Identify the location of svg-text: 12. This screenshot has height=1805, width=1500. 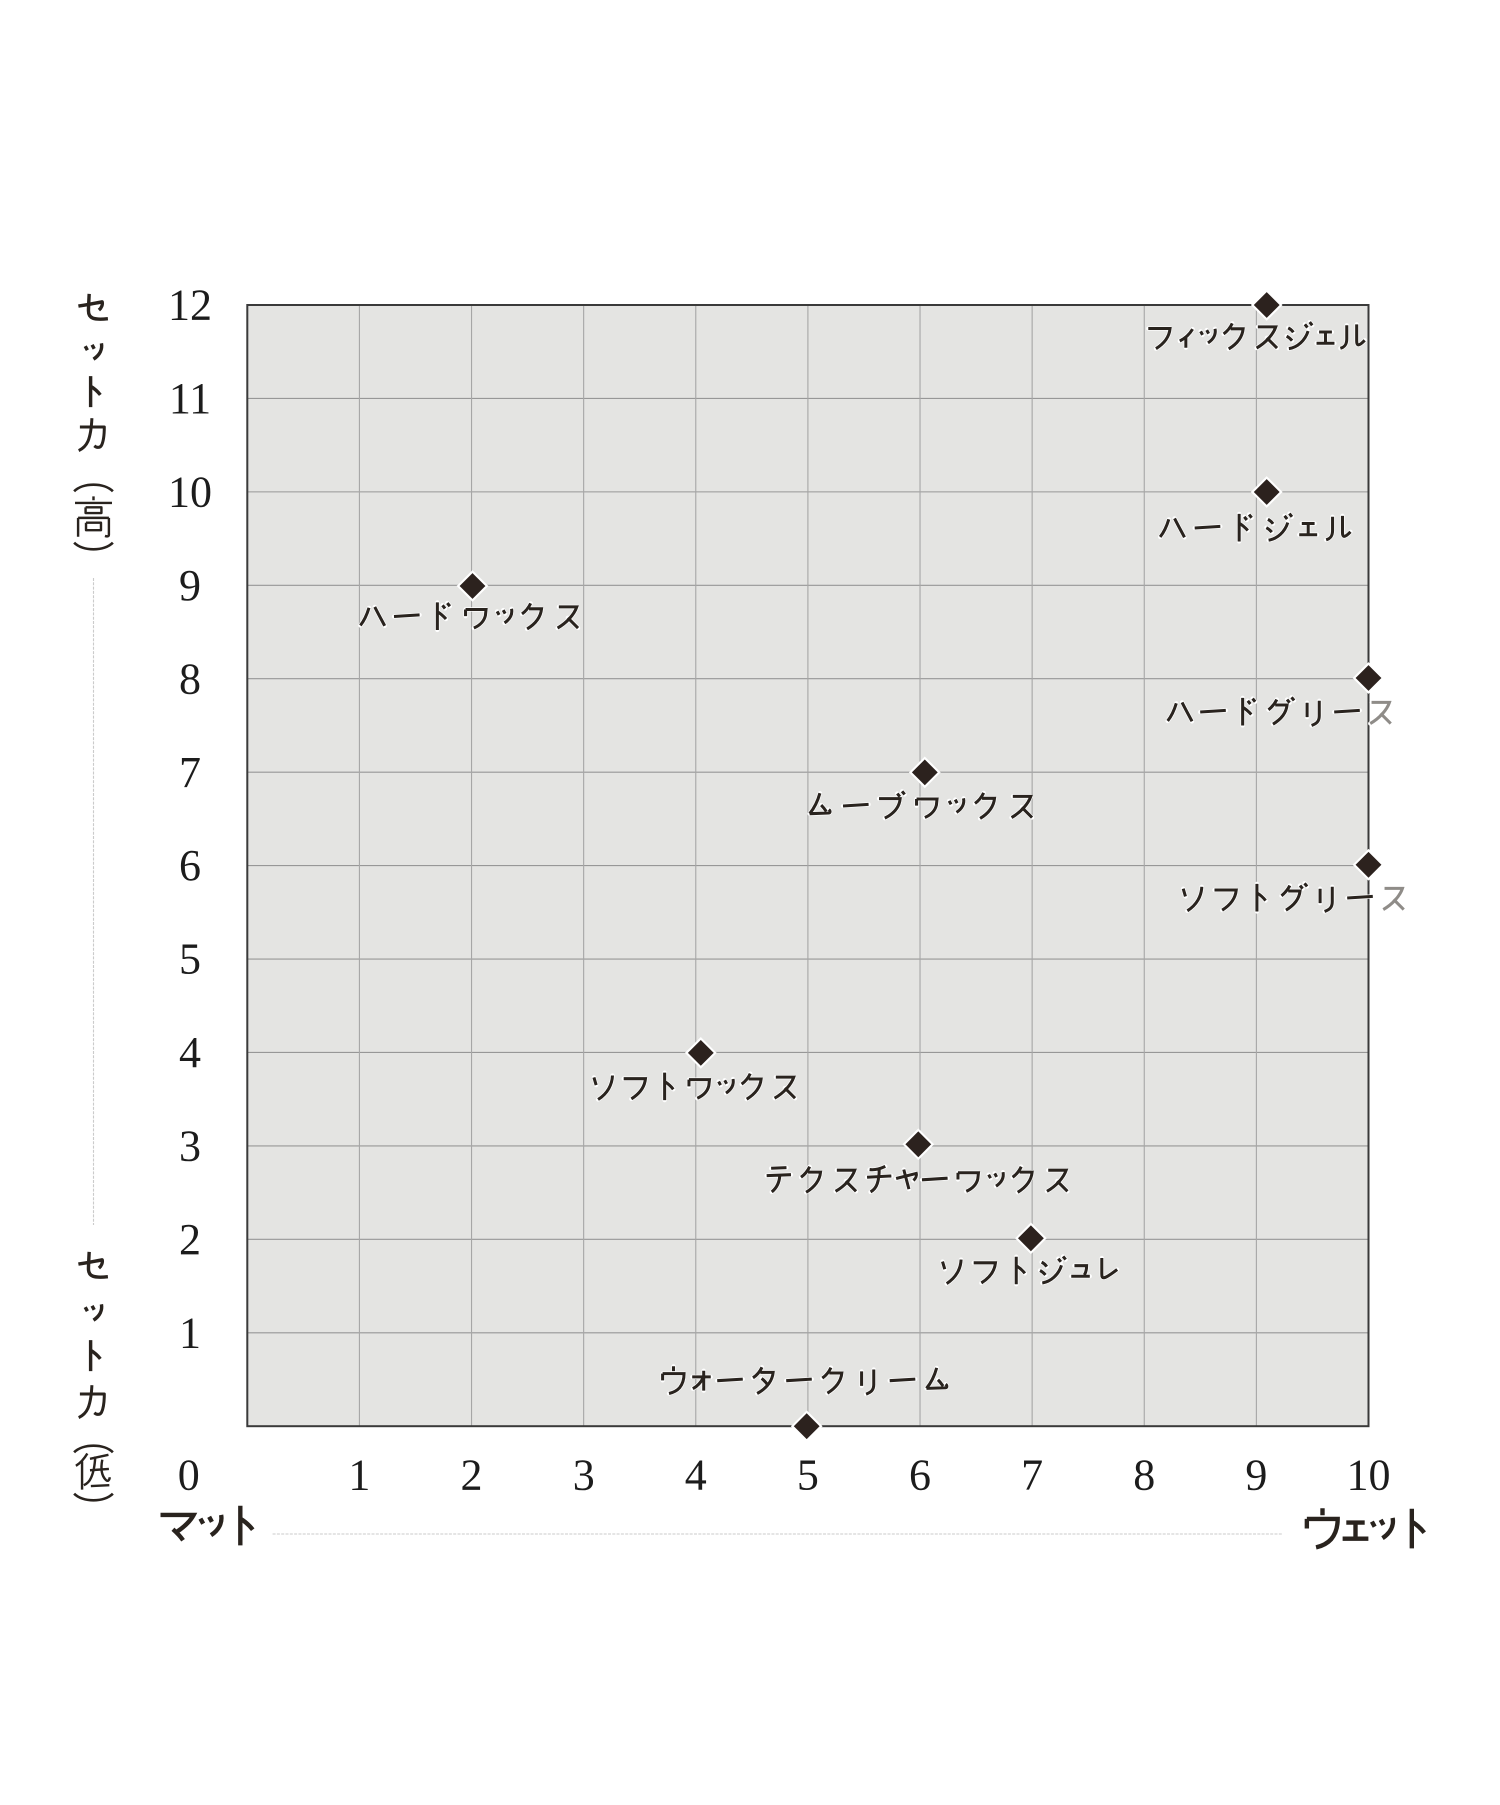
(190, 305).